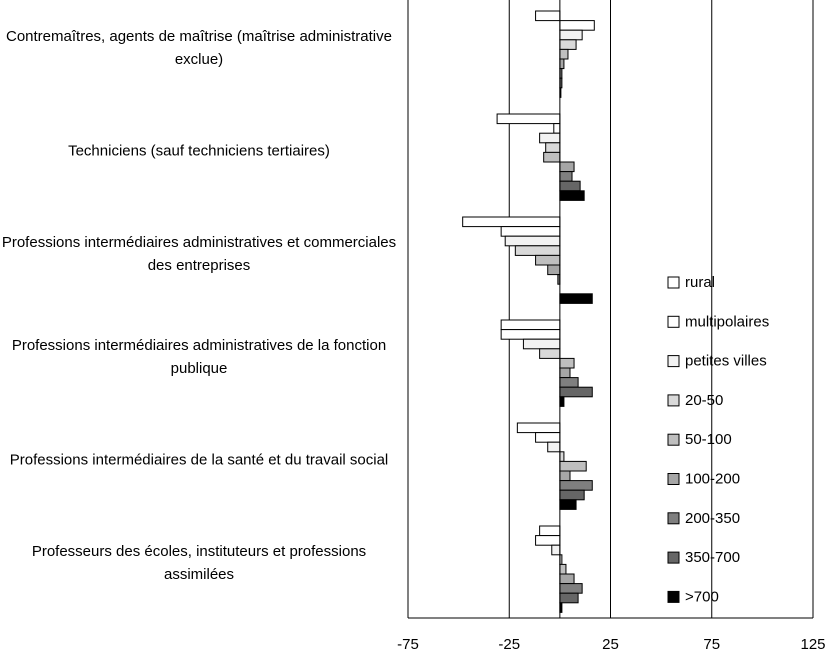 The image size is (836, 657). I want to click on legend-label: petites villes, so click(726, 361).